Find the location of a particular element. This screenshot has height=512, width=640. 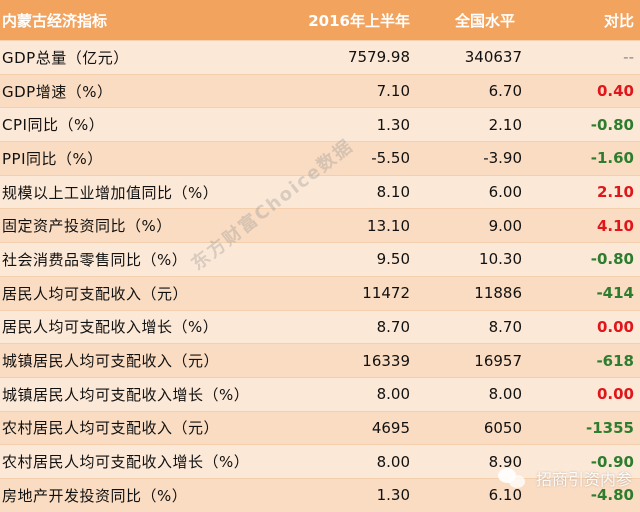

table-row: 农村居民人均可支配收入（元） 4695 6050 -1355 is located at coordinates (320, 427).